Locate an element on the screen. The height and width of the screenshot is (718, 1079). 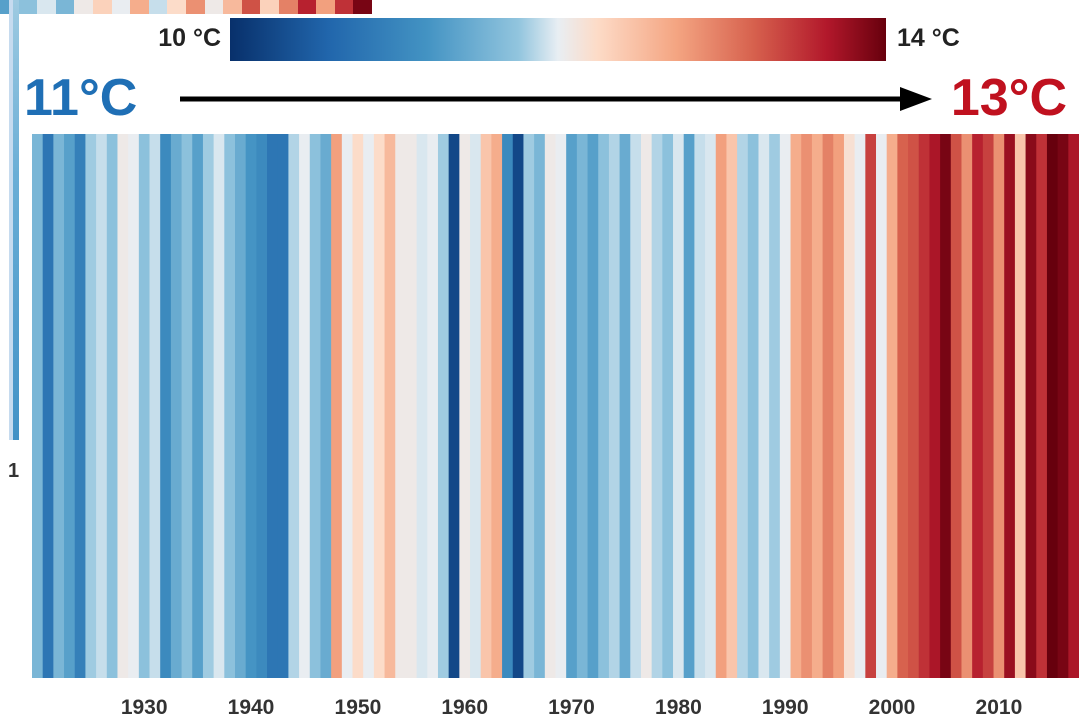
stripe-1983 is located at coordinates (711, 406).